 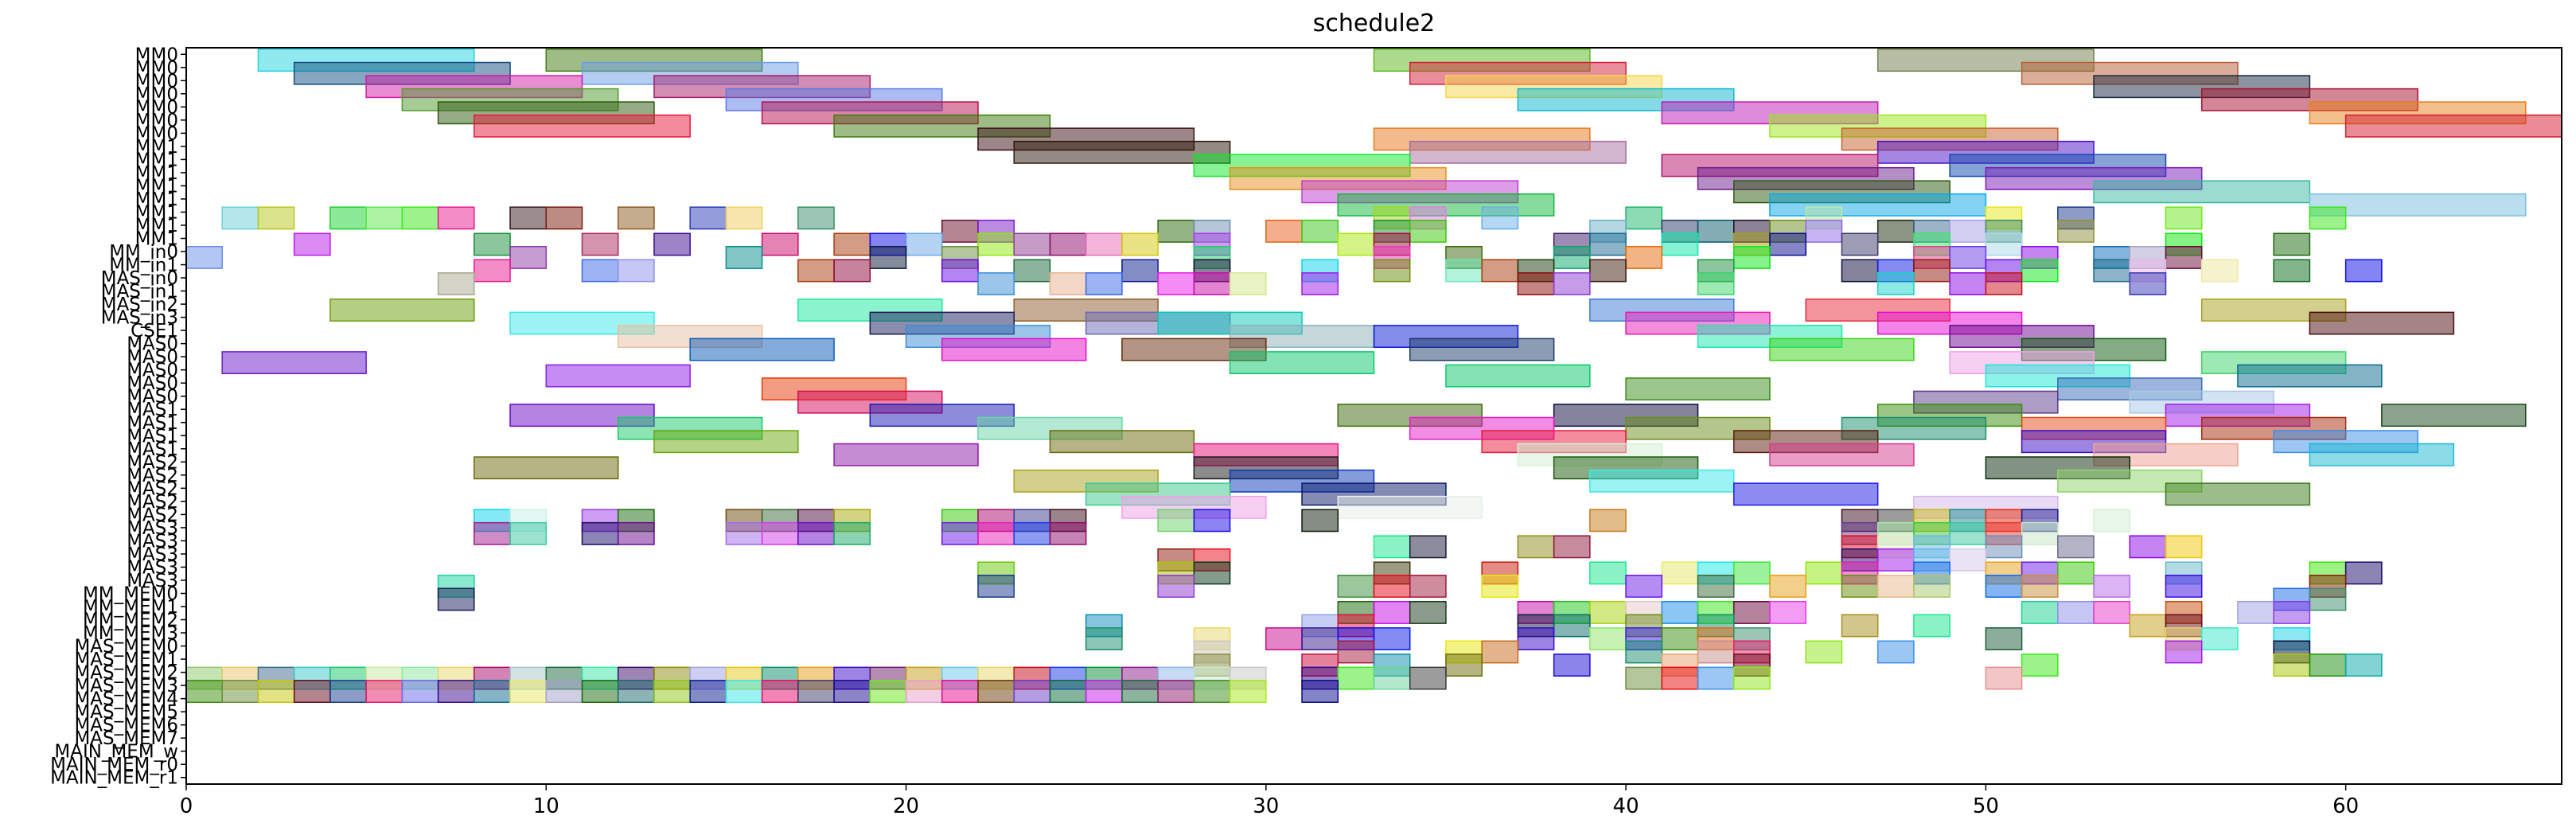 I want to click on y-tick-label: MAS_MEM6, so click(x=126, y=726).